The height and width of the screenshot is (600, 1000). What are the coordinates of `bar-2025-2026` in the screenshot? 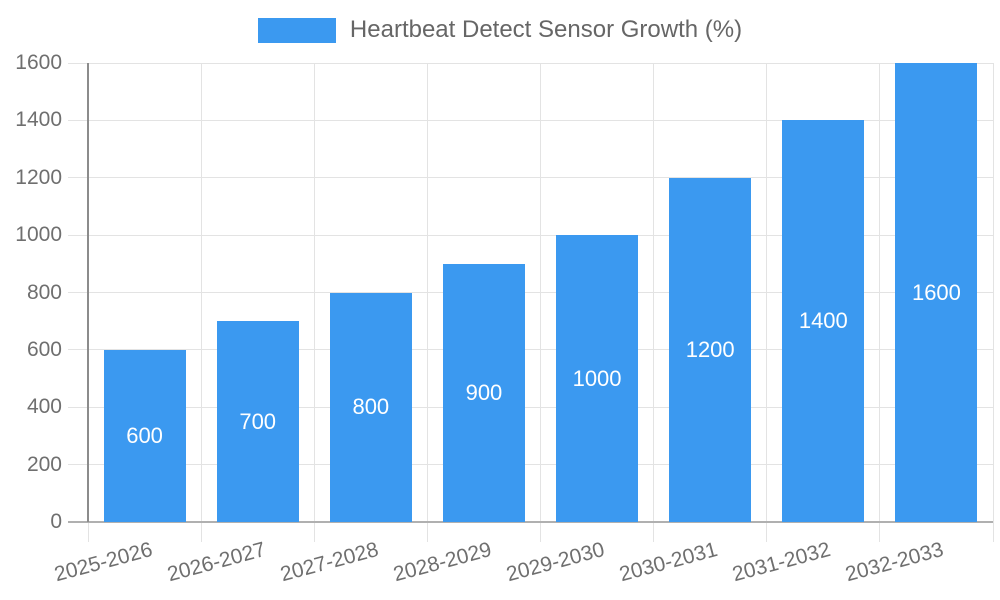 It's located at (144, 435).